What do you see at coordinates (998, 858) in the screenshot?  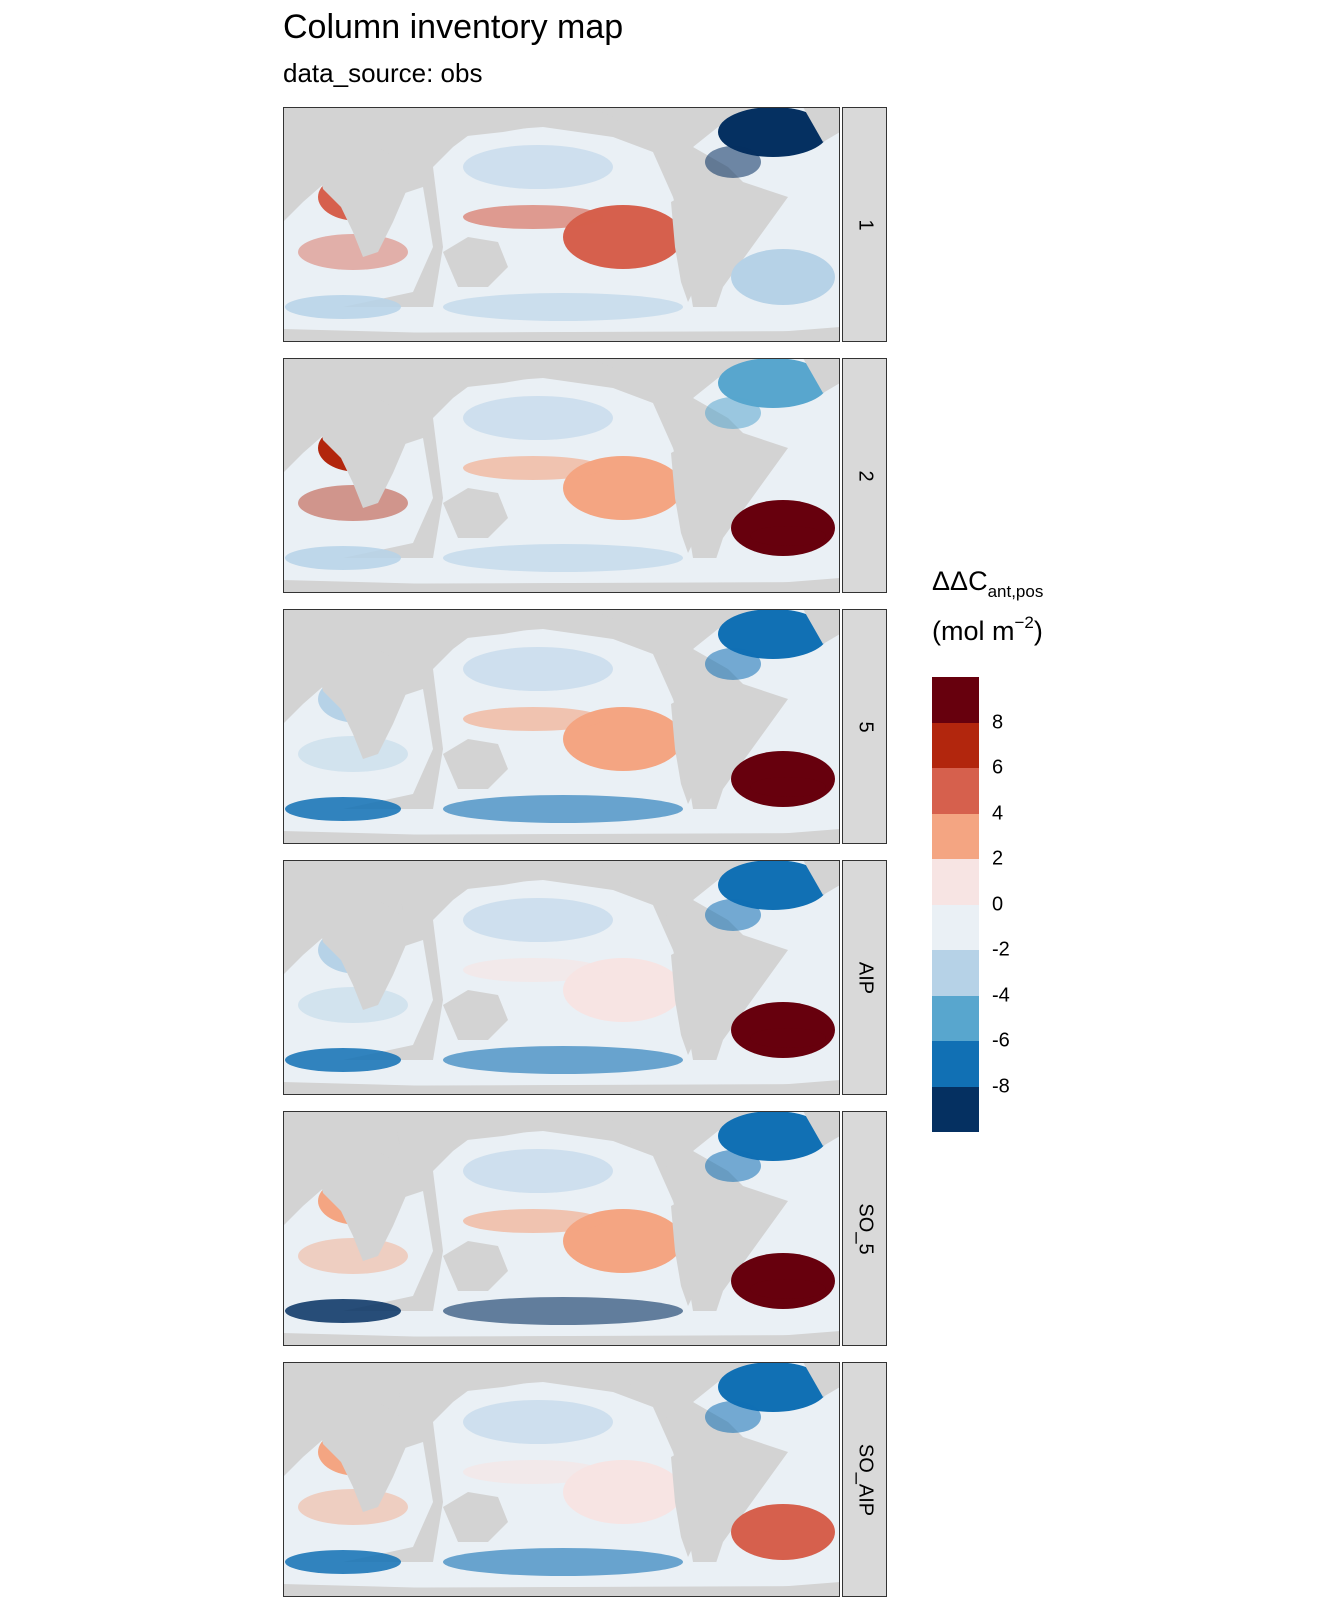 I see `legend-tick-label: 2` at bounding box center [998, 858].